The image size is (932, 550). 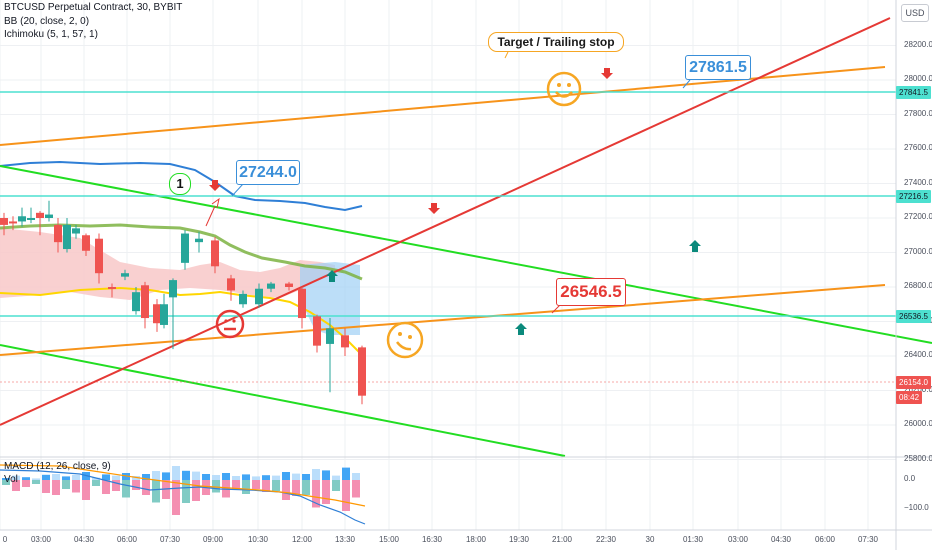 I want to click on price-tag: 26154.0, so click(x=913, y=382).